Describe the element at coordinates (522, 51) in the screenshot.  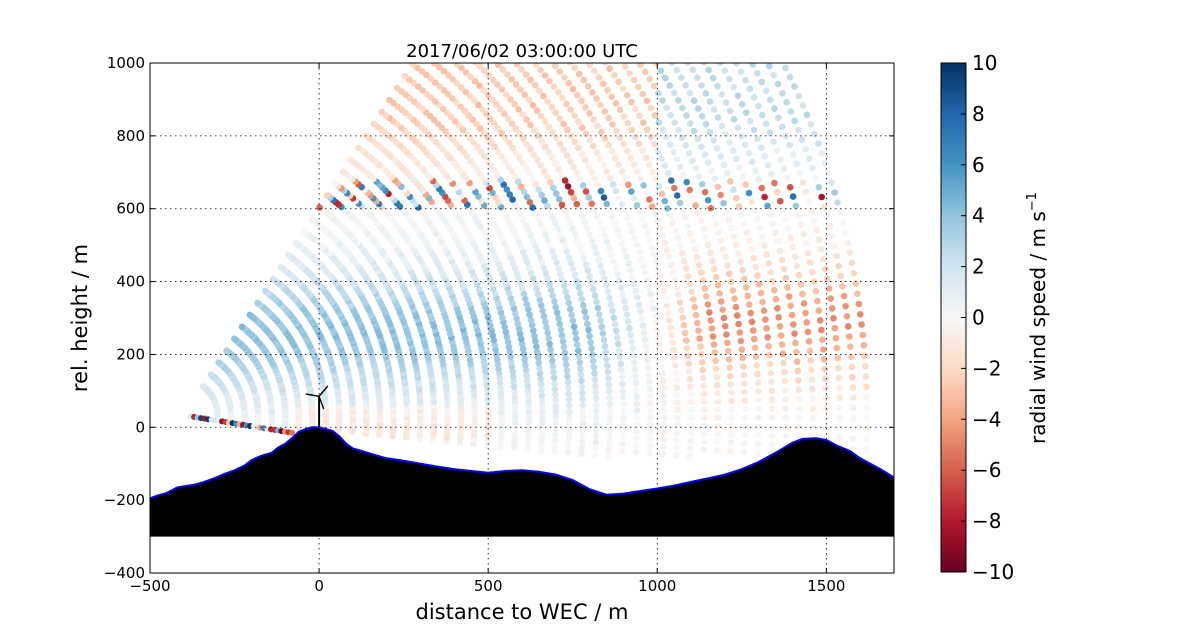
I see `chart-title: 2017/06/02 03:00:00 UTC` at that location.